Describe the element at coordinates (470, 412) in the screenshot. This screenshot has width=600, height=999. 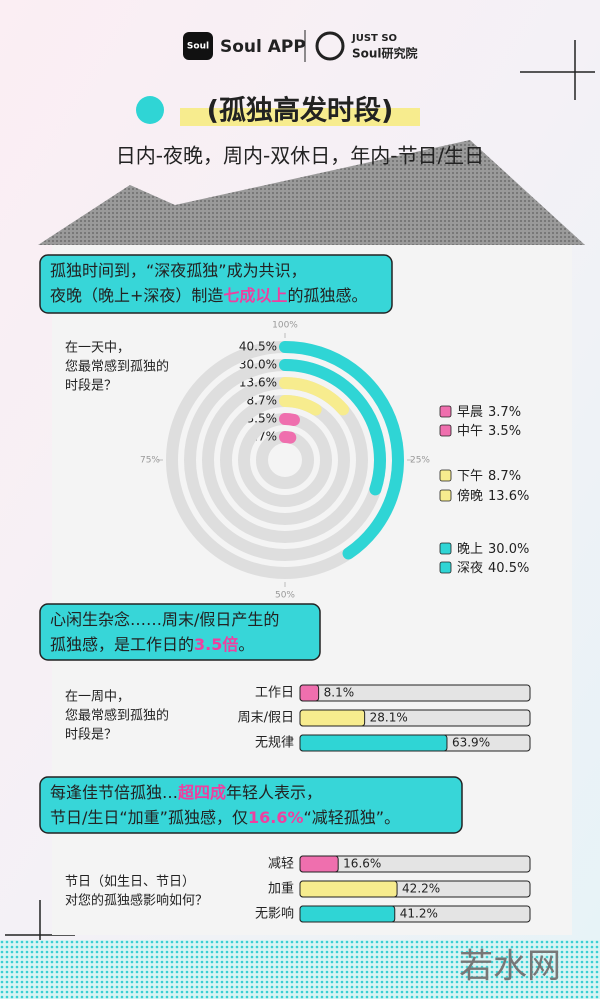
I see `legend-category: 早晨` at that location.